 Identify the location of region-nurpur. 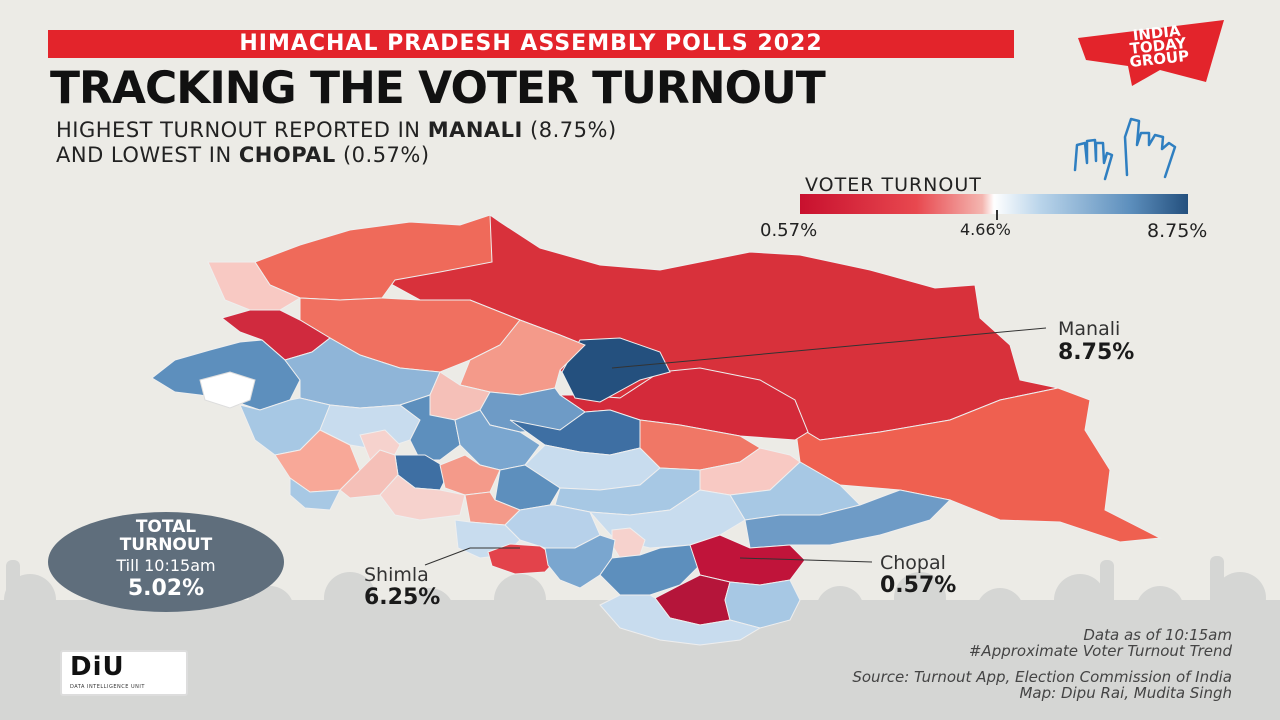
(227, 390).